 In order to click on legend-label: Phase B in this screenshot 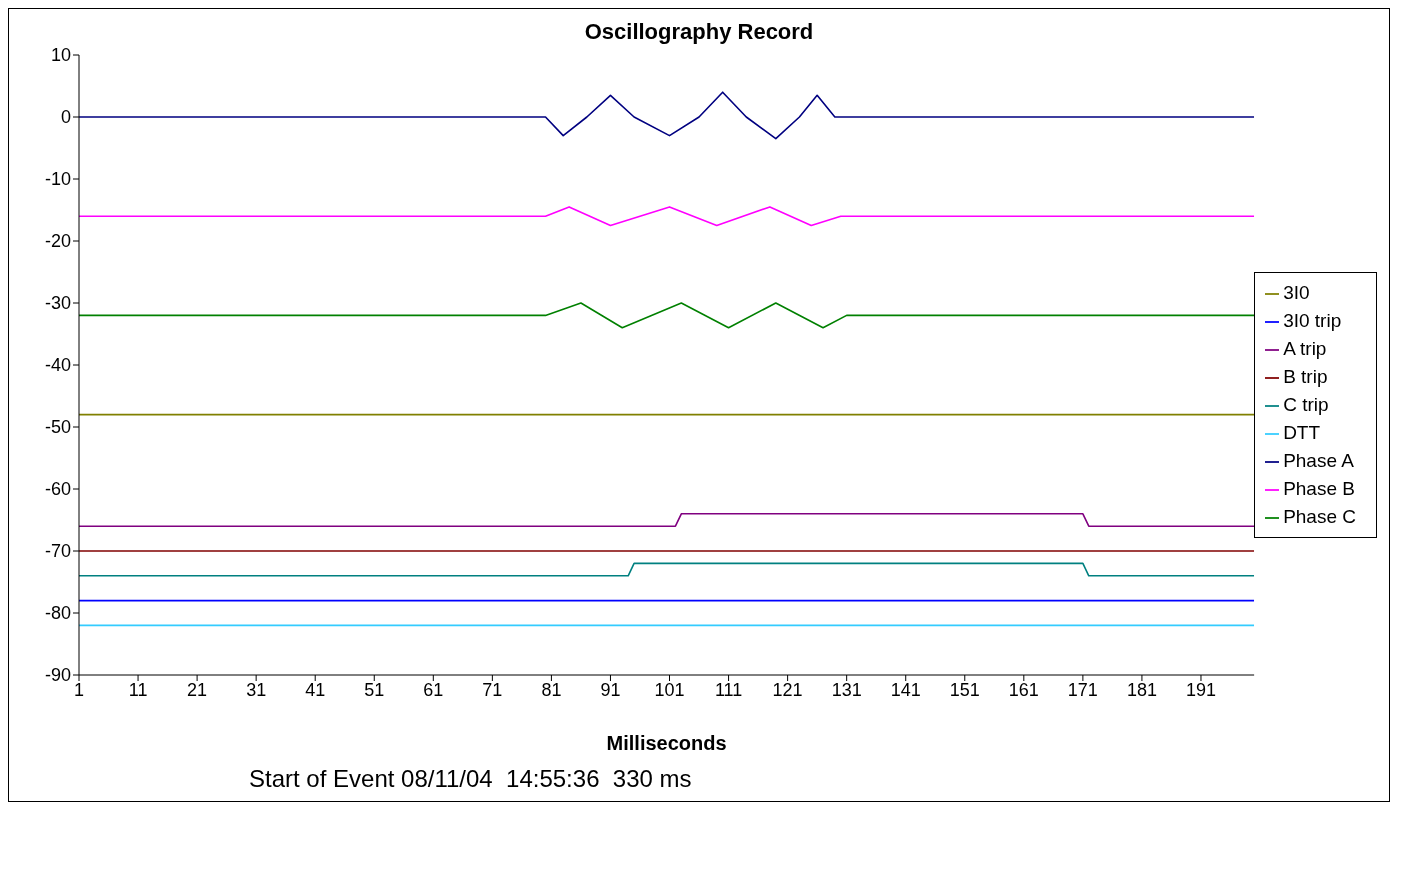, I will do `click(1319, 488)`.